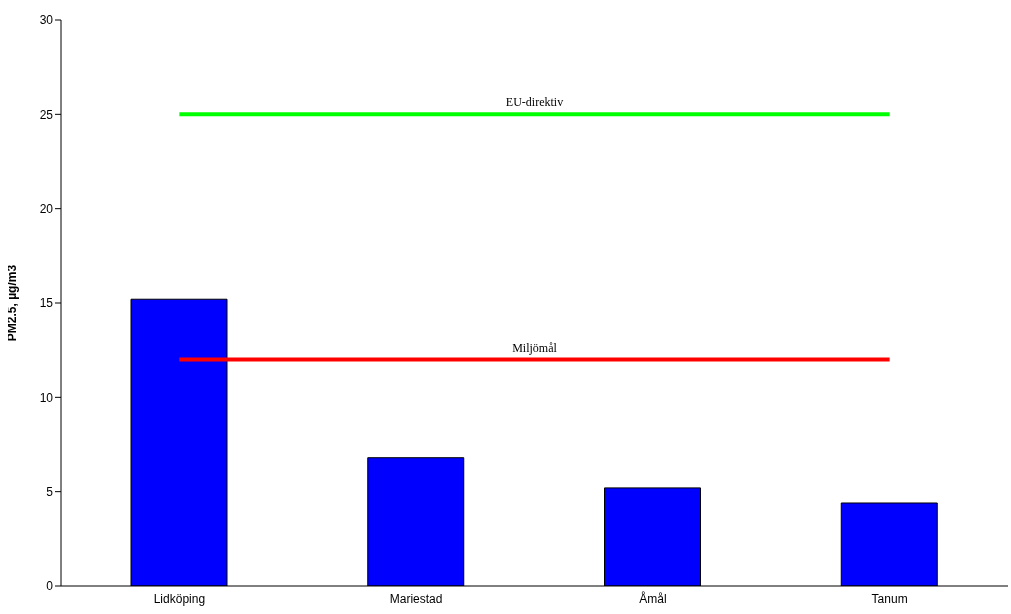 Image resolution: width=1011 pixels, height=614 pixels. I want to click on x-tick-label: Mariestad, so click(416, 598).